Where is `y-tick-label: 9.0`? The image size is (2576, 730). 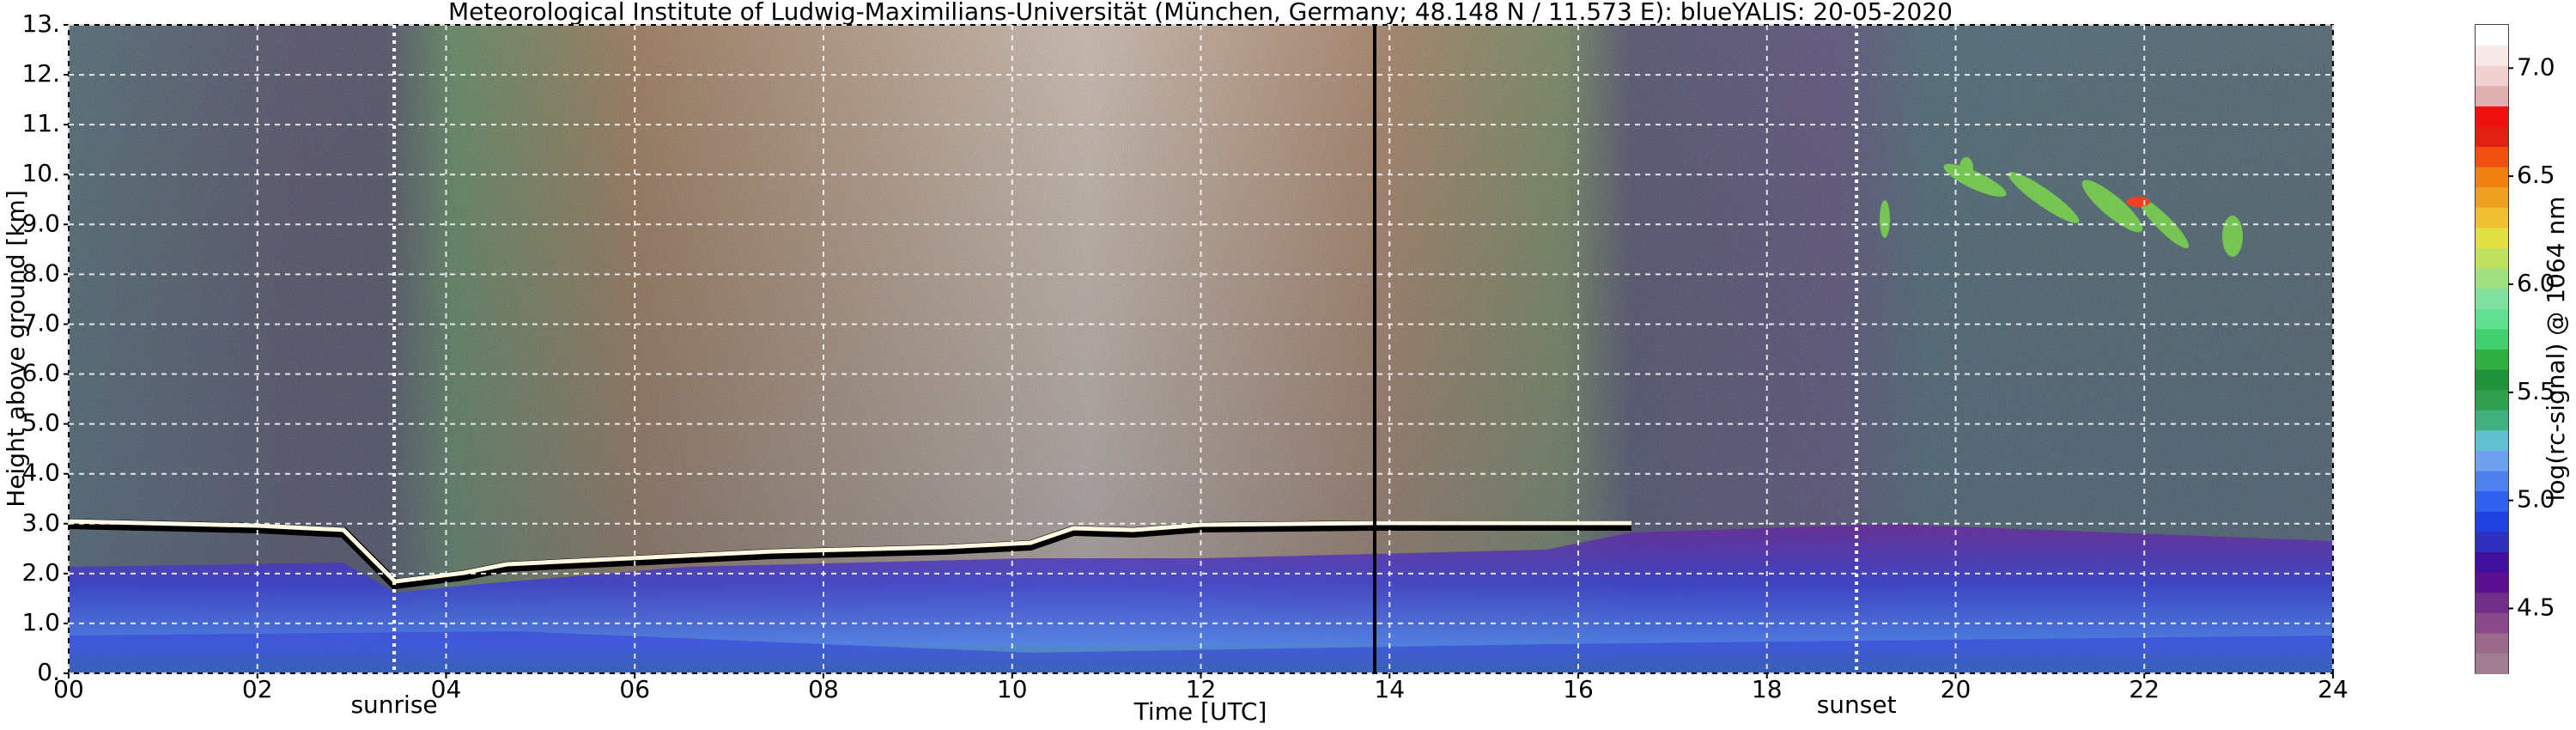
y-tick-label: 9.0 is located at coordinates (40, 223).